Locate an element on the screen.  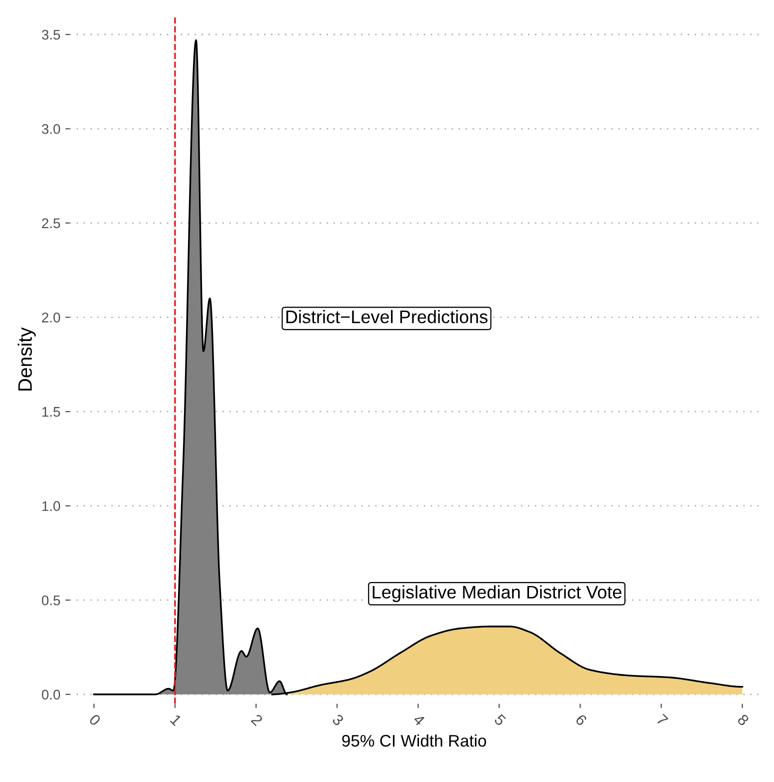
x-tick-label: 6 is located at coordinates (581, 720).